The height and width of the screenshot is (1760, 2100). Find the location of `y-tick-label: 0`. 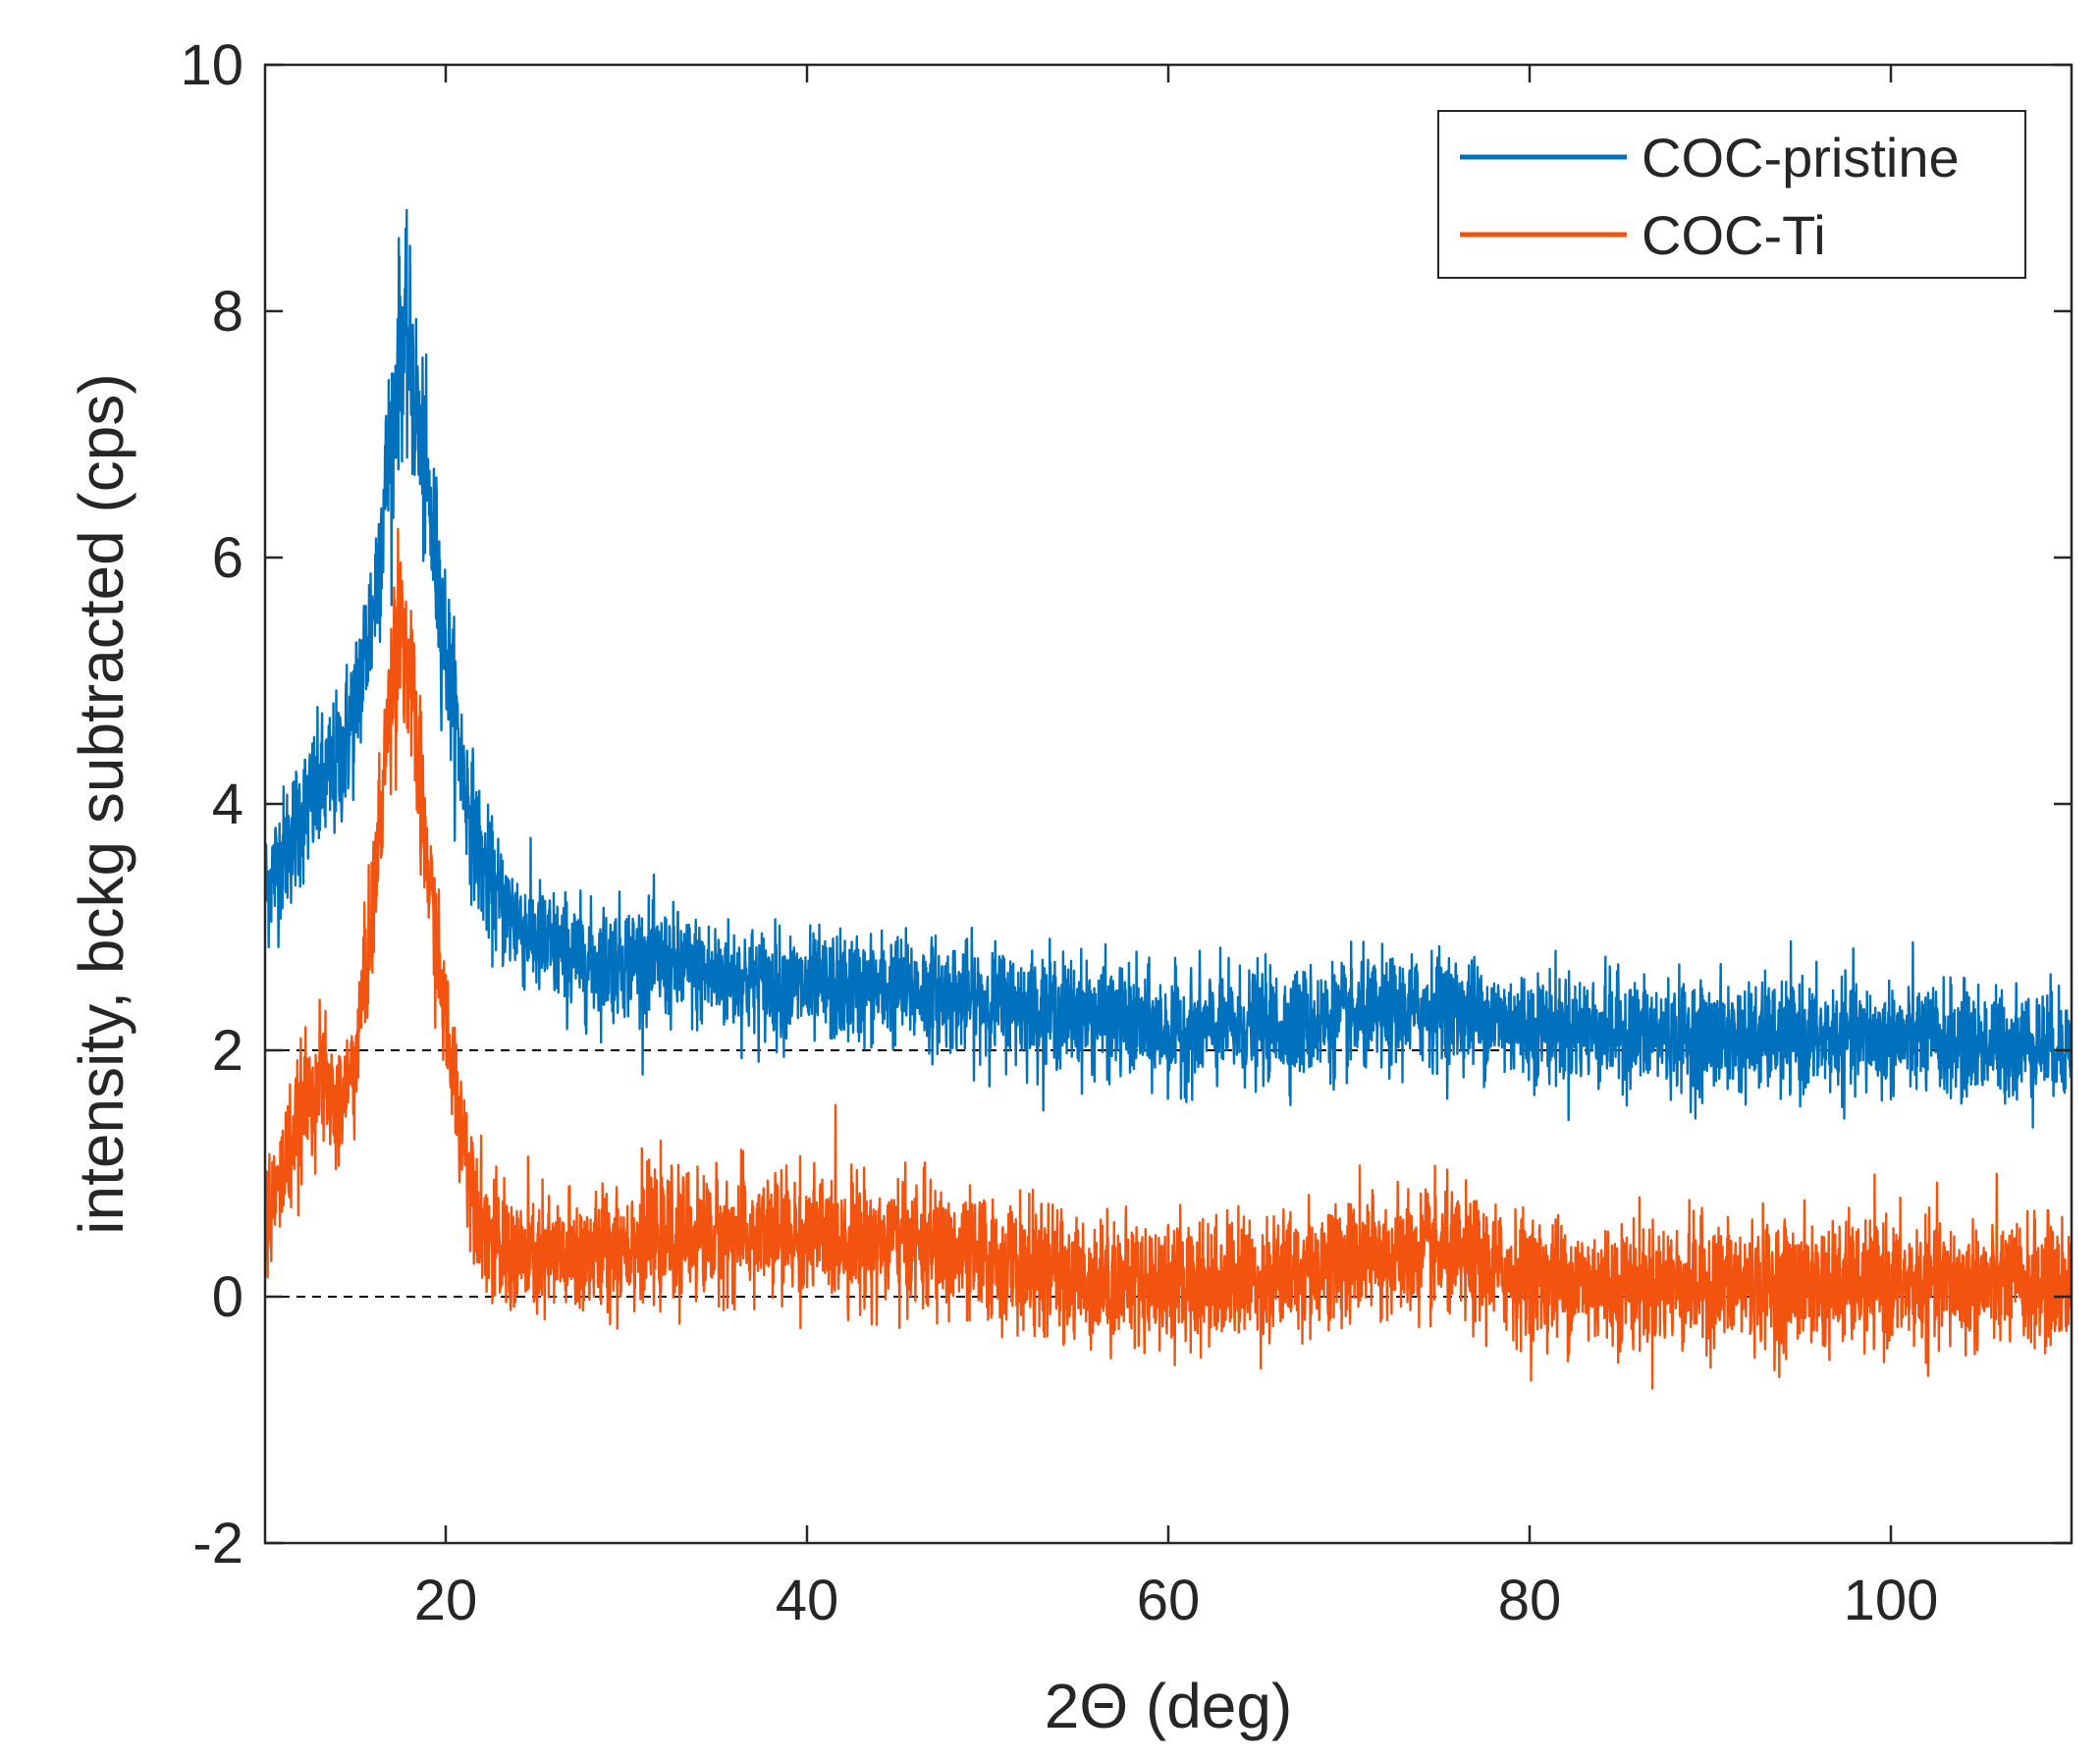

y-tick-label: 0 is located at coordinates (227, 1297).